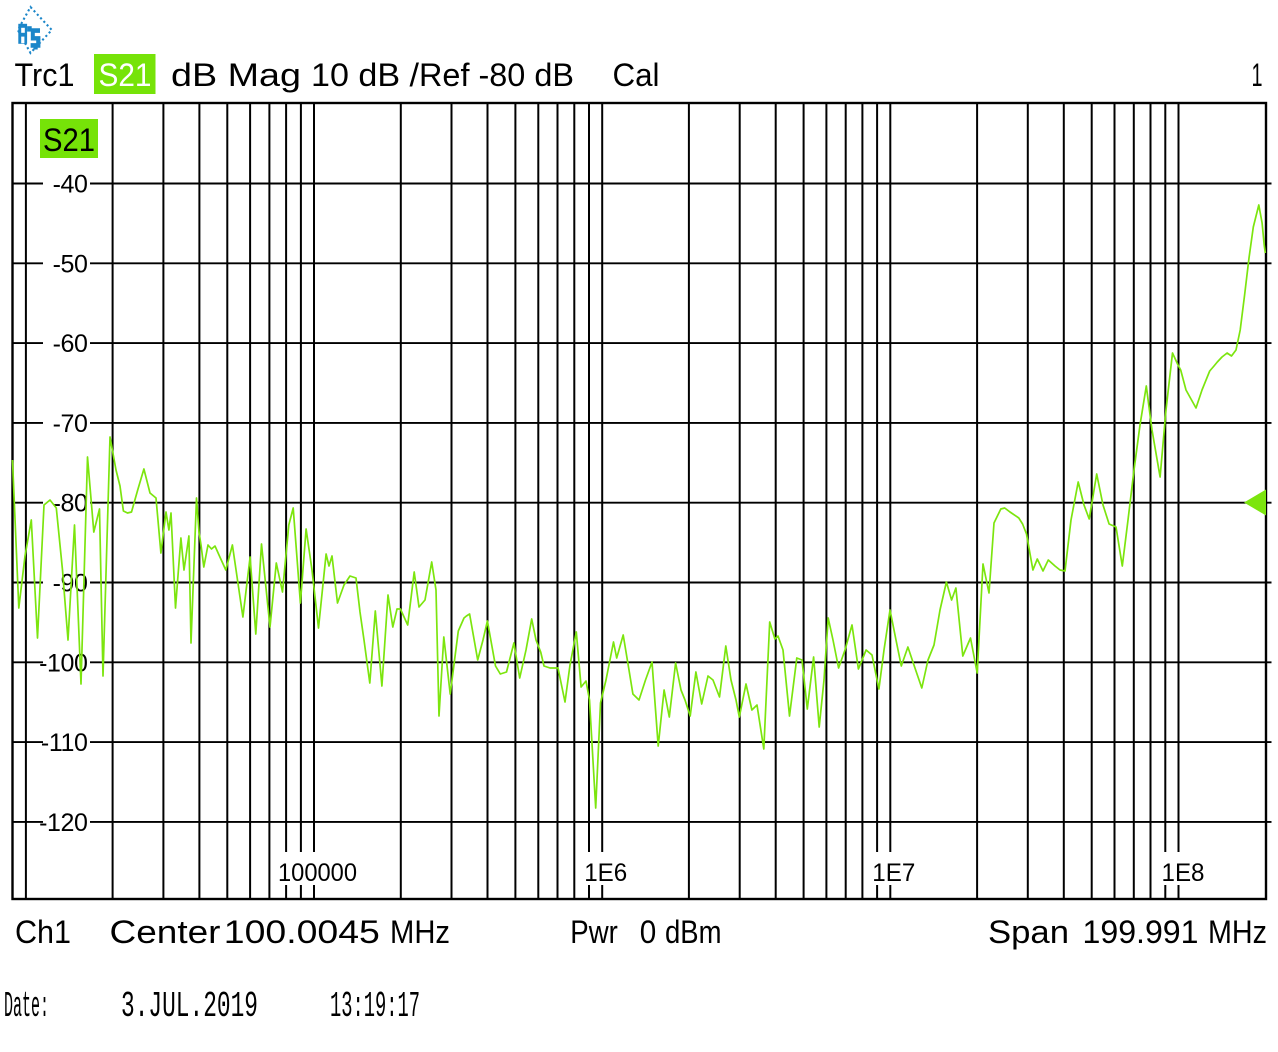  What do you see at coordinates (693, 932) in the screenshot?
I see `svg-text: dBm` at bounding box center [693, 932].